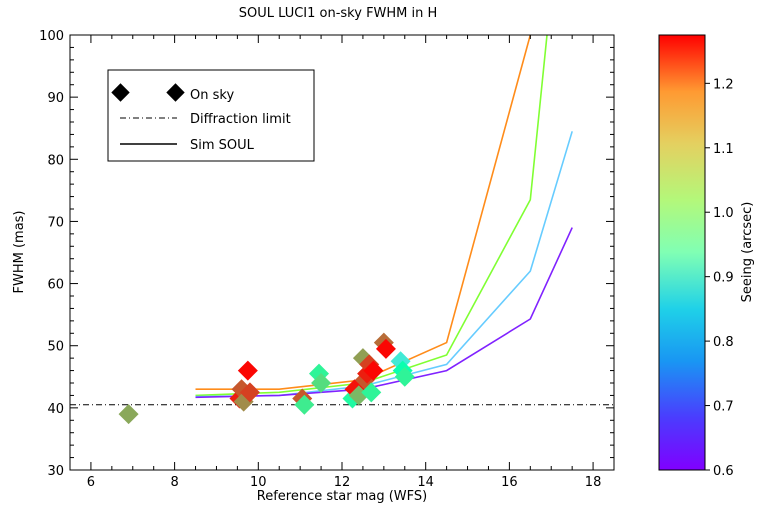  I want to click on x-tick-label: 12, so click(342, 482).